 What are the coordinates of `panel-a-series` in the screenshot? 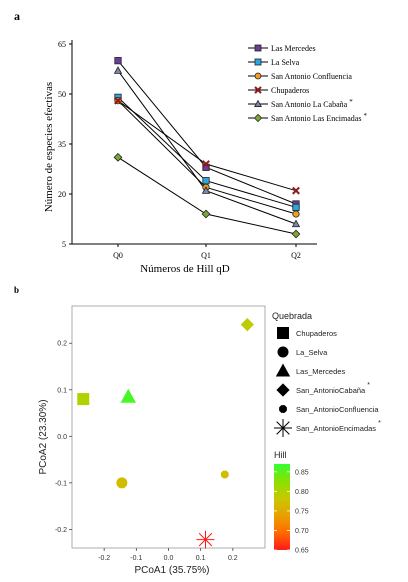 It's located at (207, 148).